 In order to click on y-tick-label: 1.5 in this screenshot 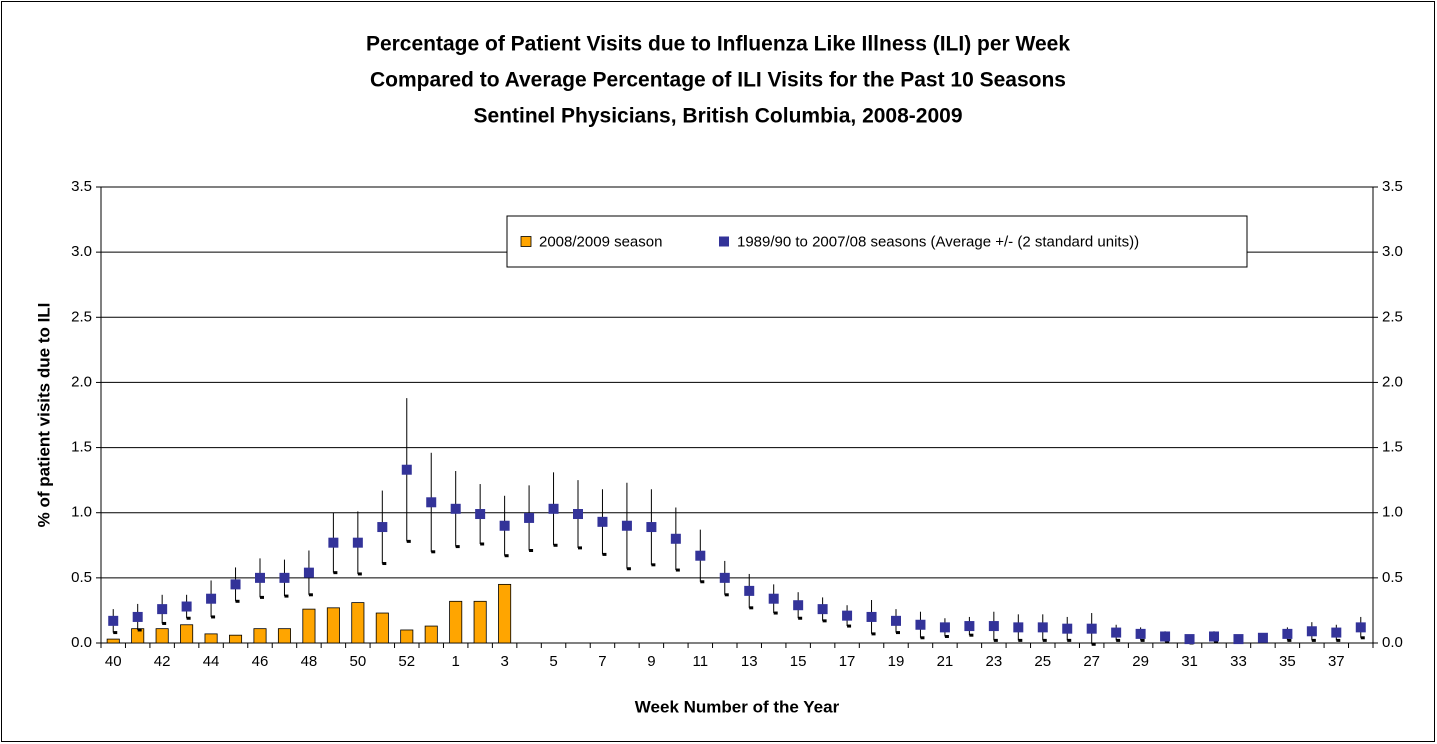, I will do `click(81, 447)`.